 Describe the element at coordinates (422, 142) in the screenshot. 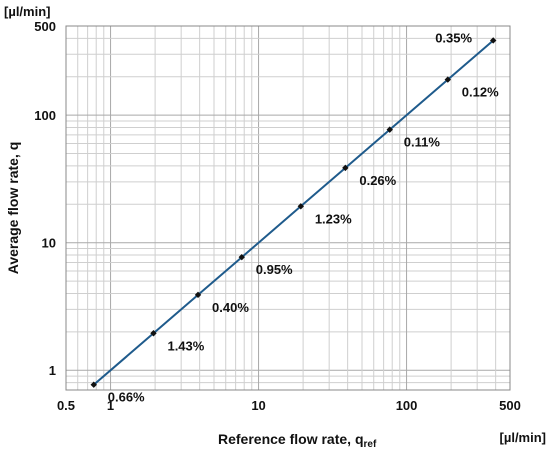

I see `data-label: 0.11%` at that location.